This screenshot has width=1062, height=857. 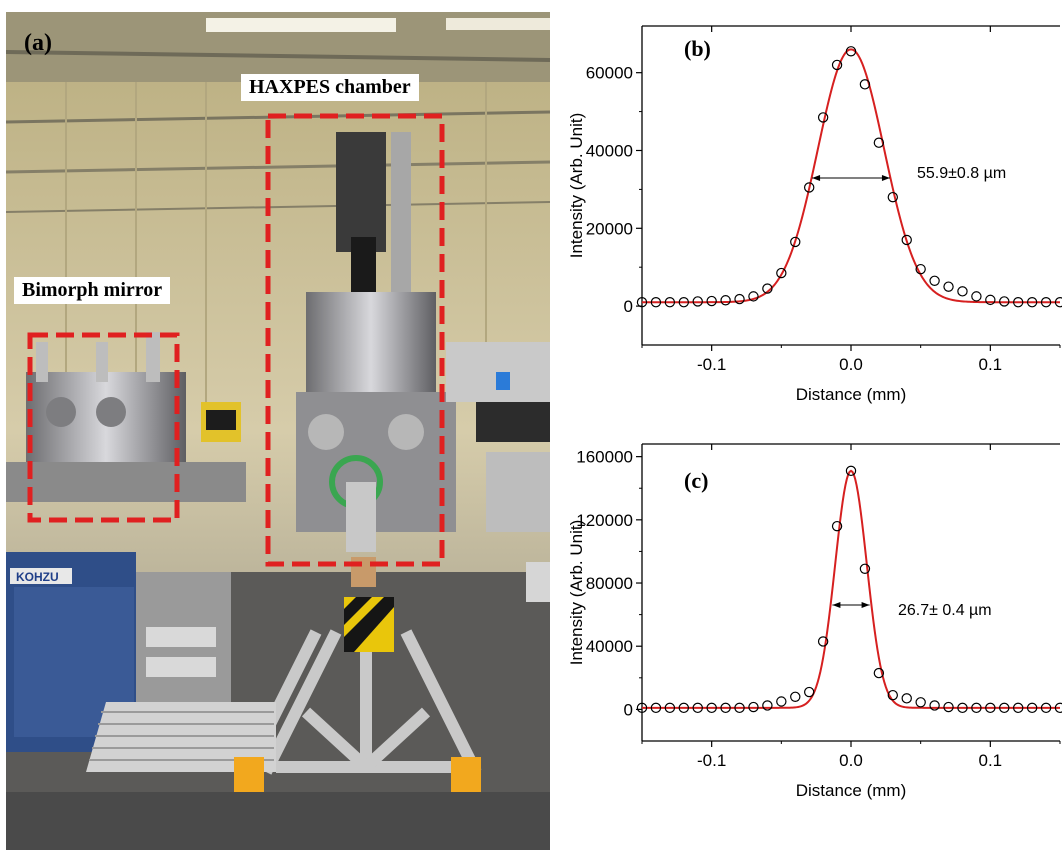 What do you see at coordinates (609, 73) in the screenshot?
I see `y-tick-label: 60000` at bounding box center [609, 73].